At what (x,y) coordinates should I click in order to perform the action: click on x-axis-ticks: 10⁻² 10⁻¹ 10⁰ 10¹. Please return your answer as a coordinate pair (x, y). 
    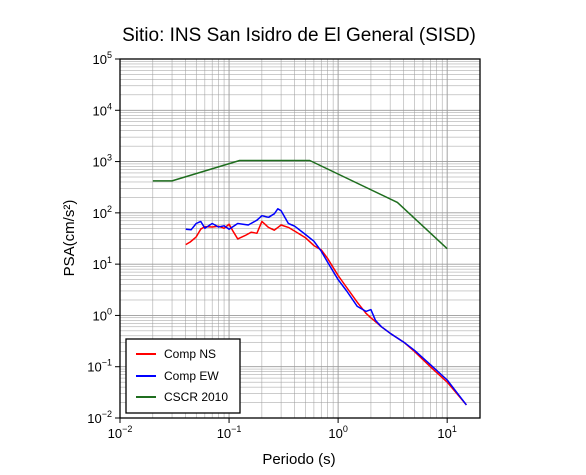
    Looking at the image, I should click on (282, 429).